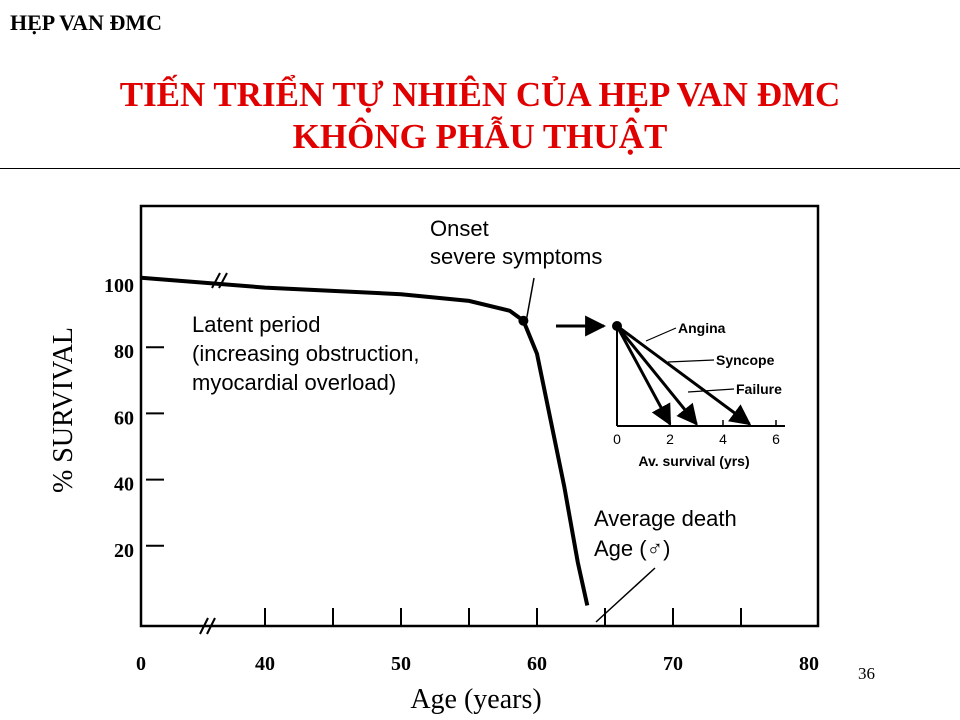 The width and height of the screenshot is (960, 720). What do you see at coordinates (516, 256) in the screenshot?
I see `onset-label-line-2: severe symptoms` at bounding box center [516, 256].